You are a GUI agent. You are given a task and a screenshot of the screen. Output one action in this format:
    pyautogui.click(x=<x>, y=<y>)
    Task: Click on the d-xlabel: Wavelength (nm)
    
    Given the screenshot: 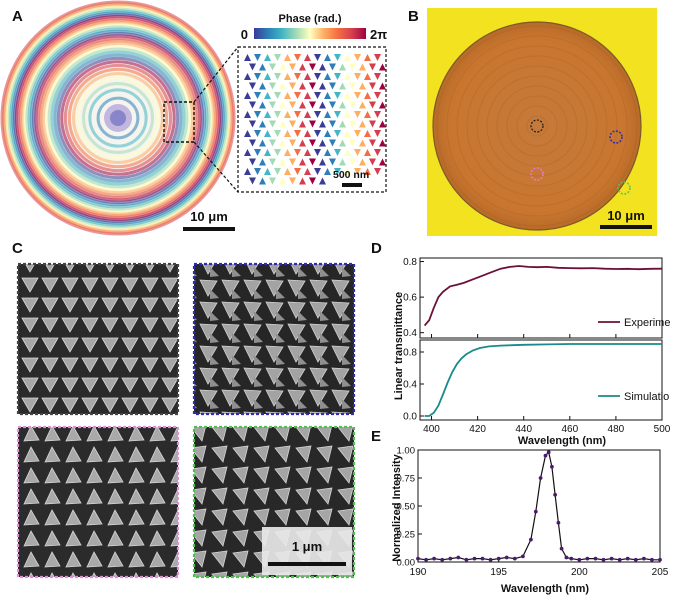 What is the action you would take?
    pyautogui.click(x=562, y=441)
    